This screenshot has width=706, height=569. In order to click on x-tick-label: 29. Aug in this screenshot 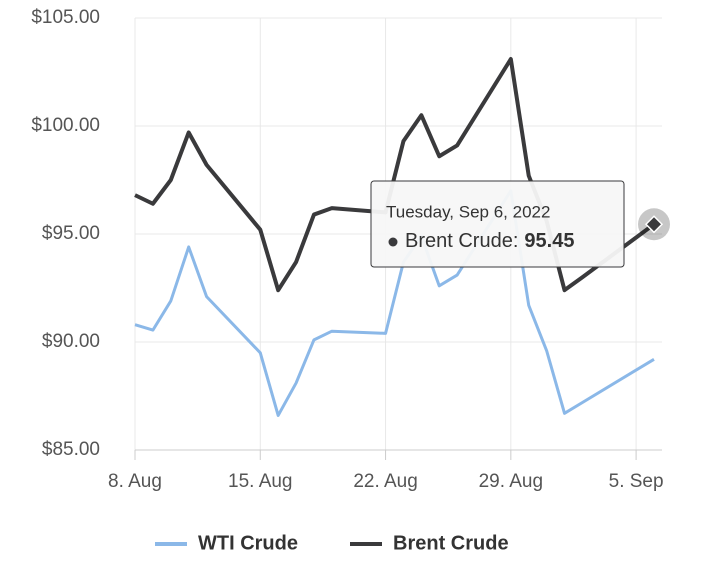, I will do `click(511, 481)`.